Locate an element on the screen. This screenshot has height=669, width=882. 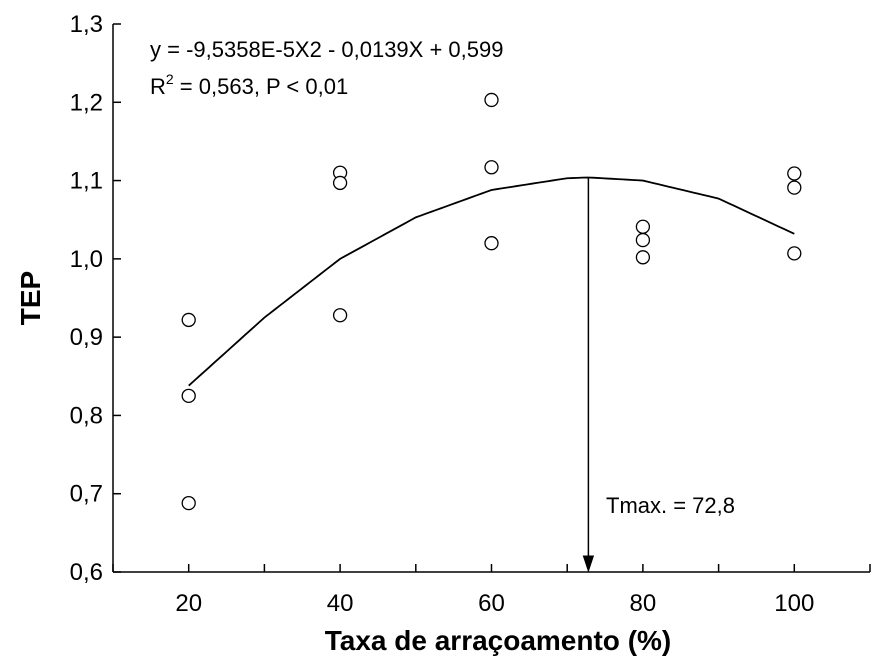
x-axis-title: Taxa de arraçoamento (%) is located at coordinates (498, 640).